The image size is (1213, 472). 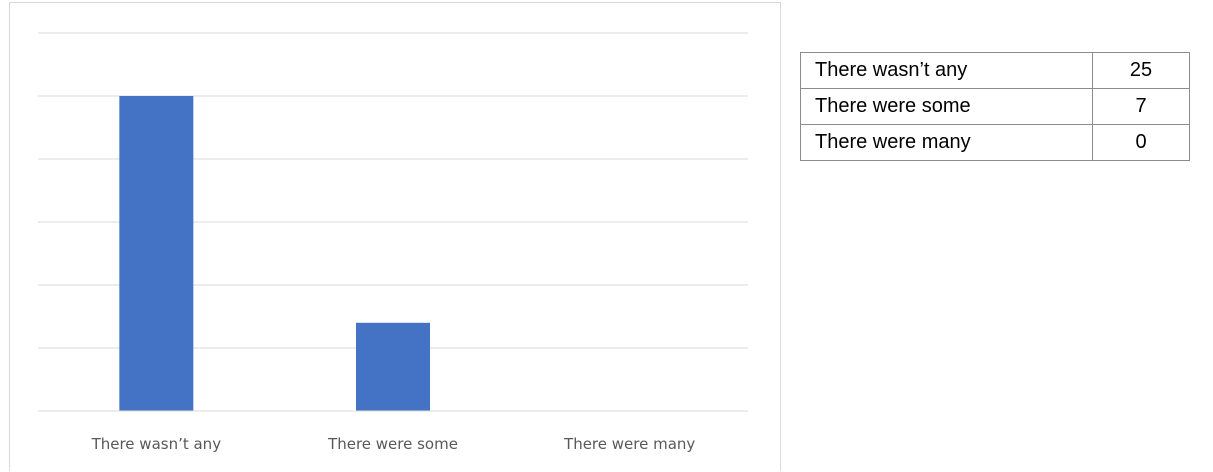 I want to click on table-row: There were many 0, so click(x=995, y=142).